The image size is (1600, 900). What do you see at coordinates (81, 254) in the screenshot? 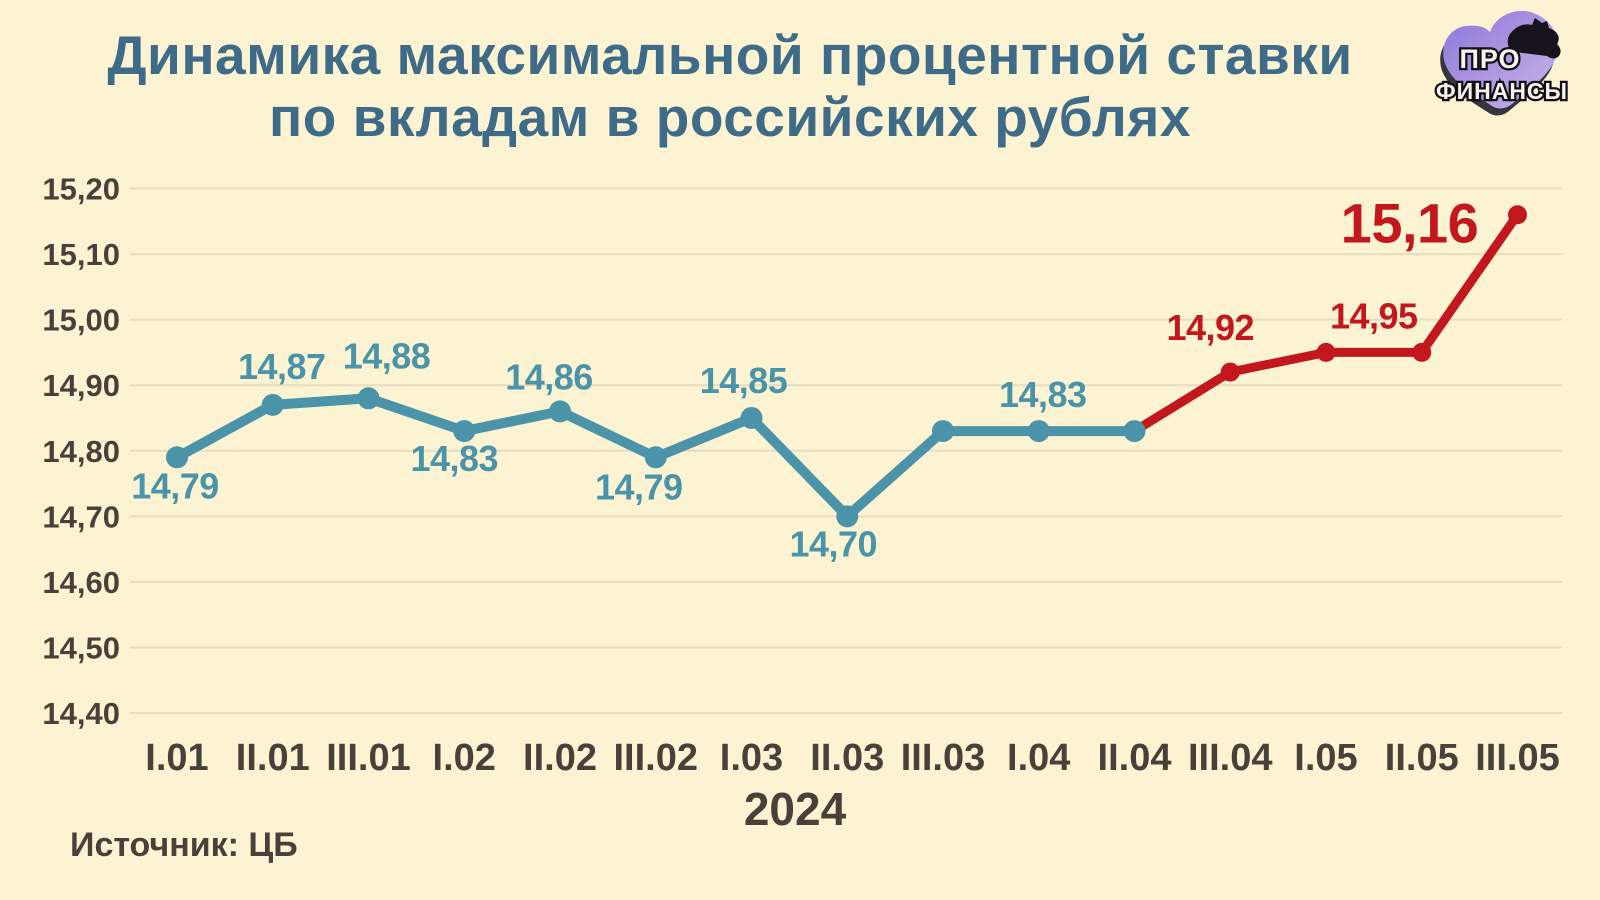
I see `y-axis-tick-label: 15,10` at bounding box center [81, 254].